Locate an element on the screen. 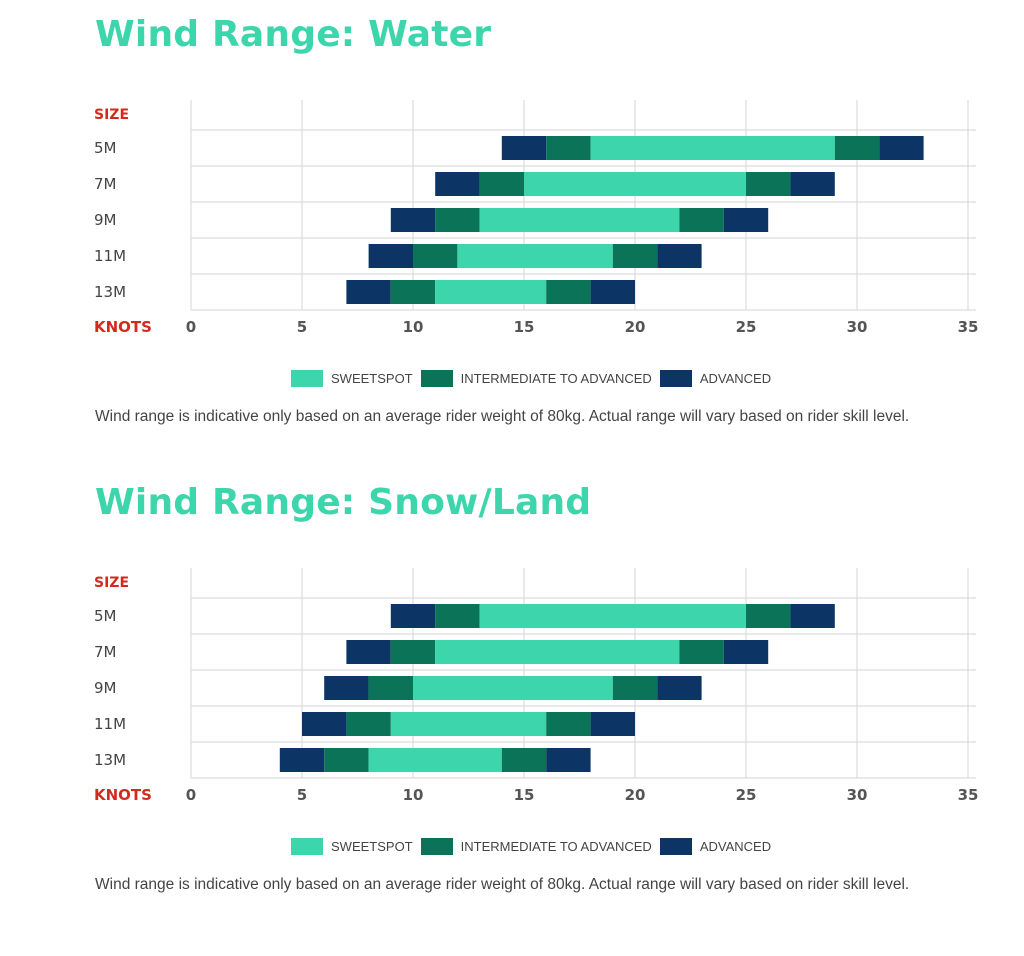 The image size is (1024, 956). x-tick-label: 30 is located at coordinates (857, 795).